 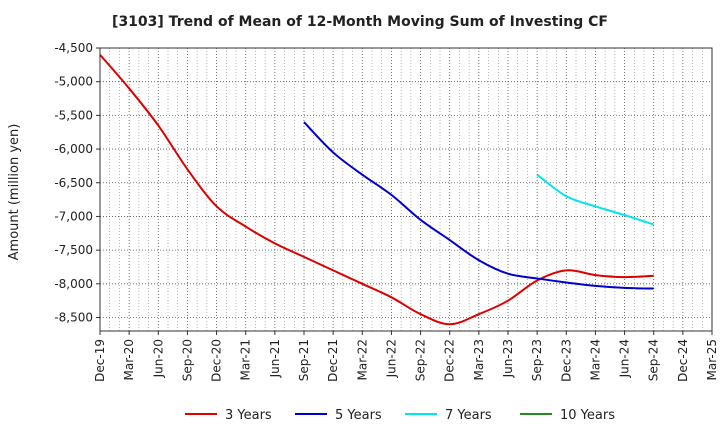 I want to click on y-tick-label: -7,500, so click(x=73, y=250).